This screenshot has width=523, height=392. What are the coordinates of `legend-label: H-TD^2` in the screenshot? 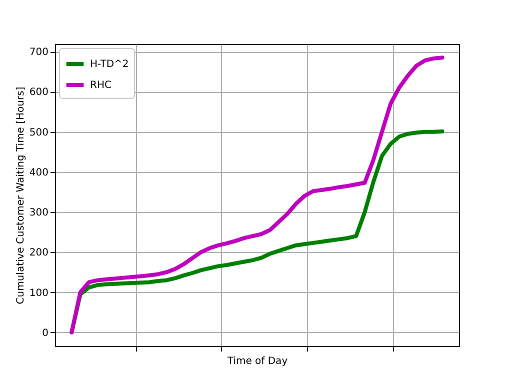 It's located at (109, 64).